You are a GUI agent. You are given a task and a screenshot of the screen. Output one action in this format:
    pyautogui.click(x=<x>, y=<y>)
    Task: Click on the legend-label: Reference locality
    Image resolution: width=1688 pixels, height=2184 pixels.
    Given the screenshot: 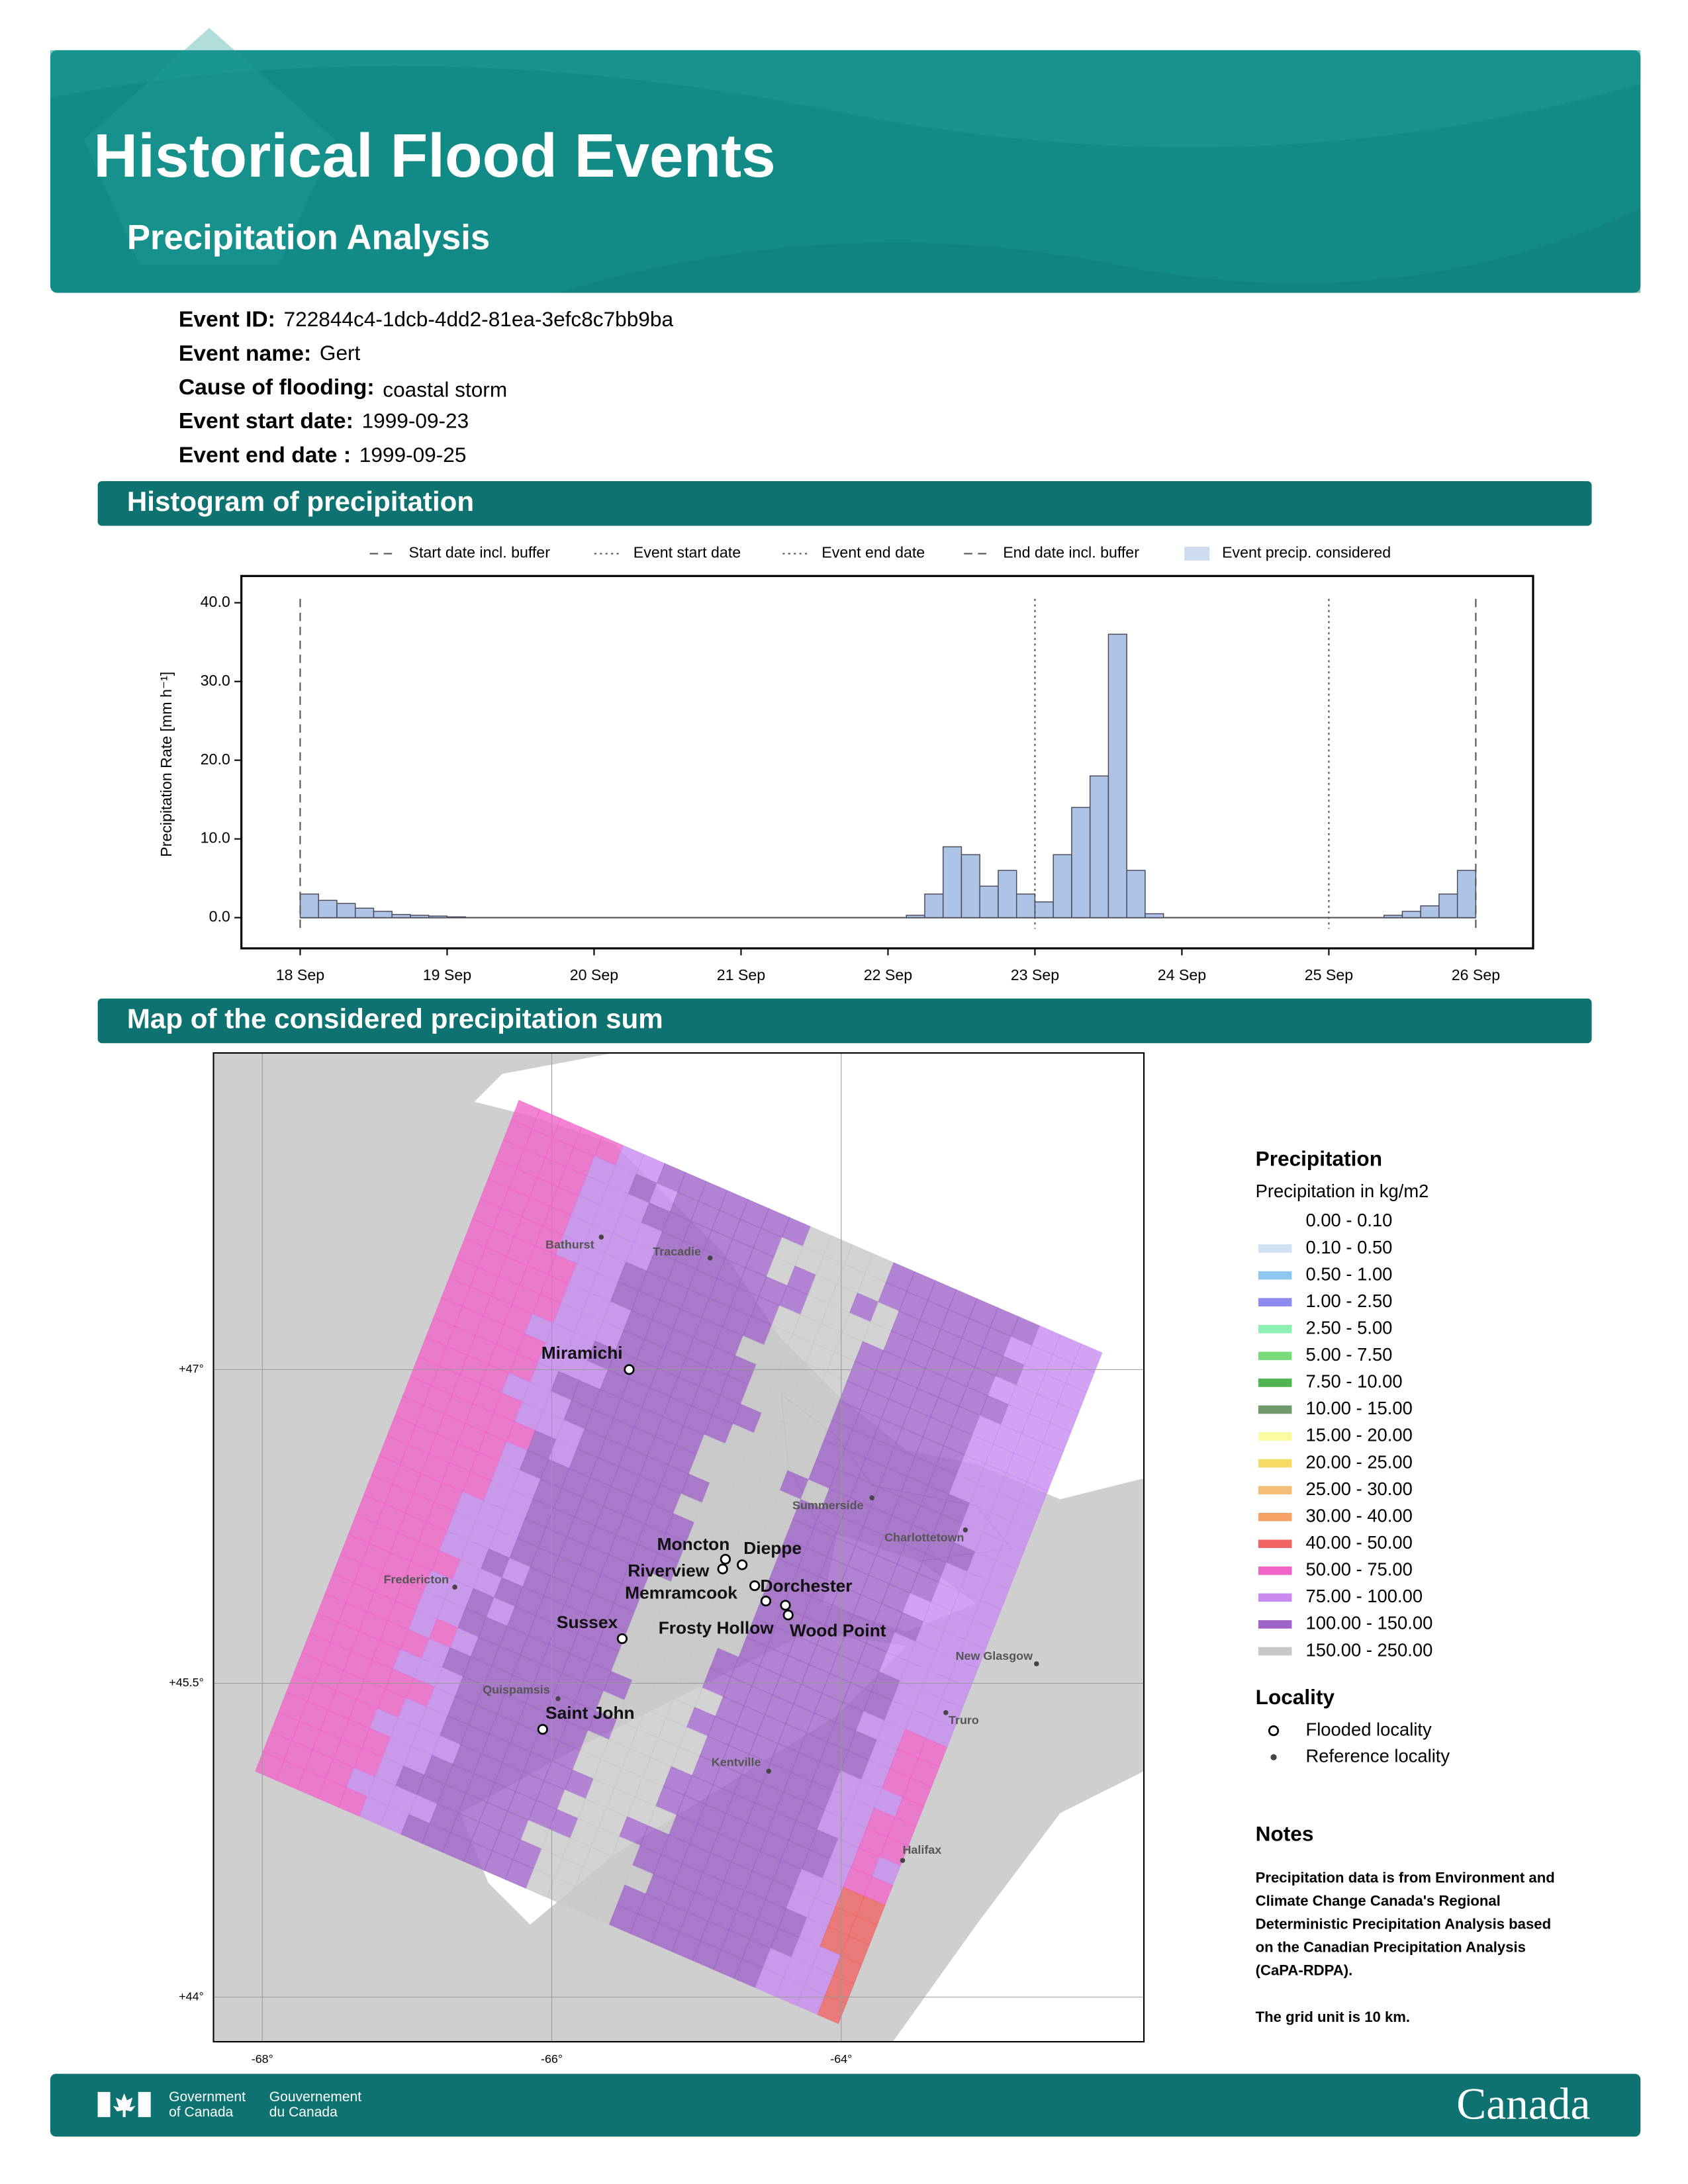 What is the action you would take?
    pyautogui.click(x=1378, y=1755)
    